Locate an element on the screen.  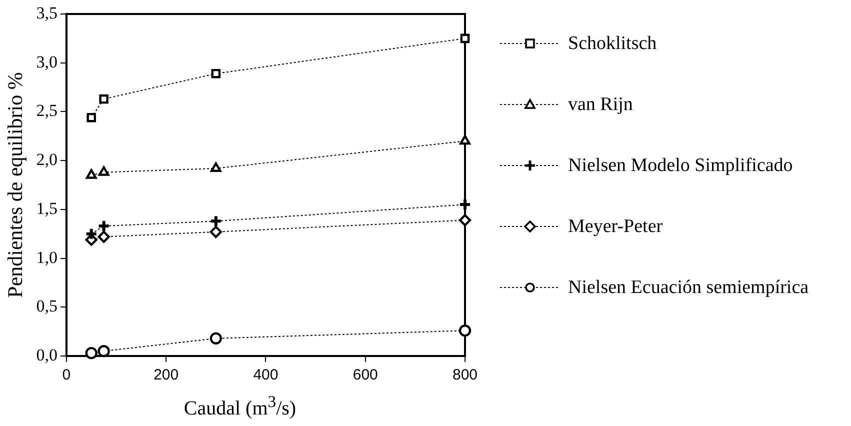
legend-label: Nielsen Ecuación semiempírica is located at coordinates (689, 288).